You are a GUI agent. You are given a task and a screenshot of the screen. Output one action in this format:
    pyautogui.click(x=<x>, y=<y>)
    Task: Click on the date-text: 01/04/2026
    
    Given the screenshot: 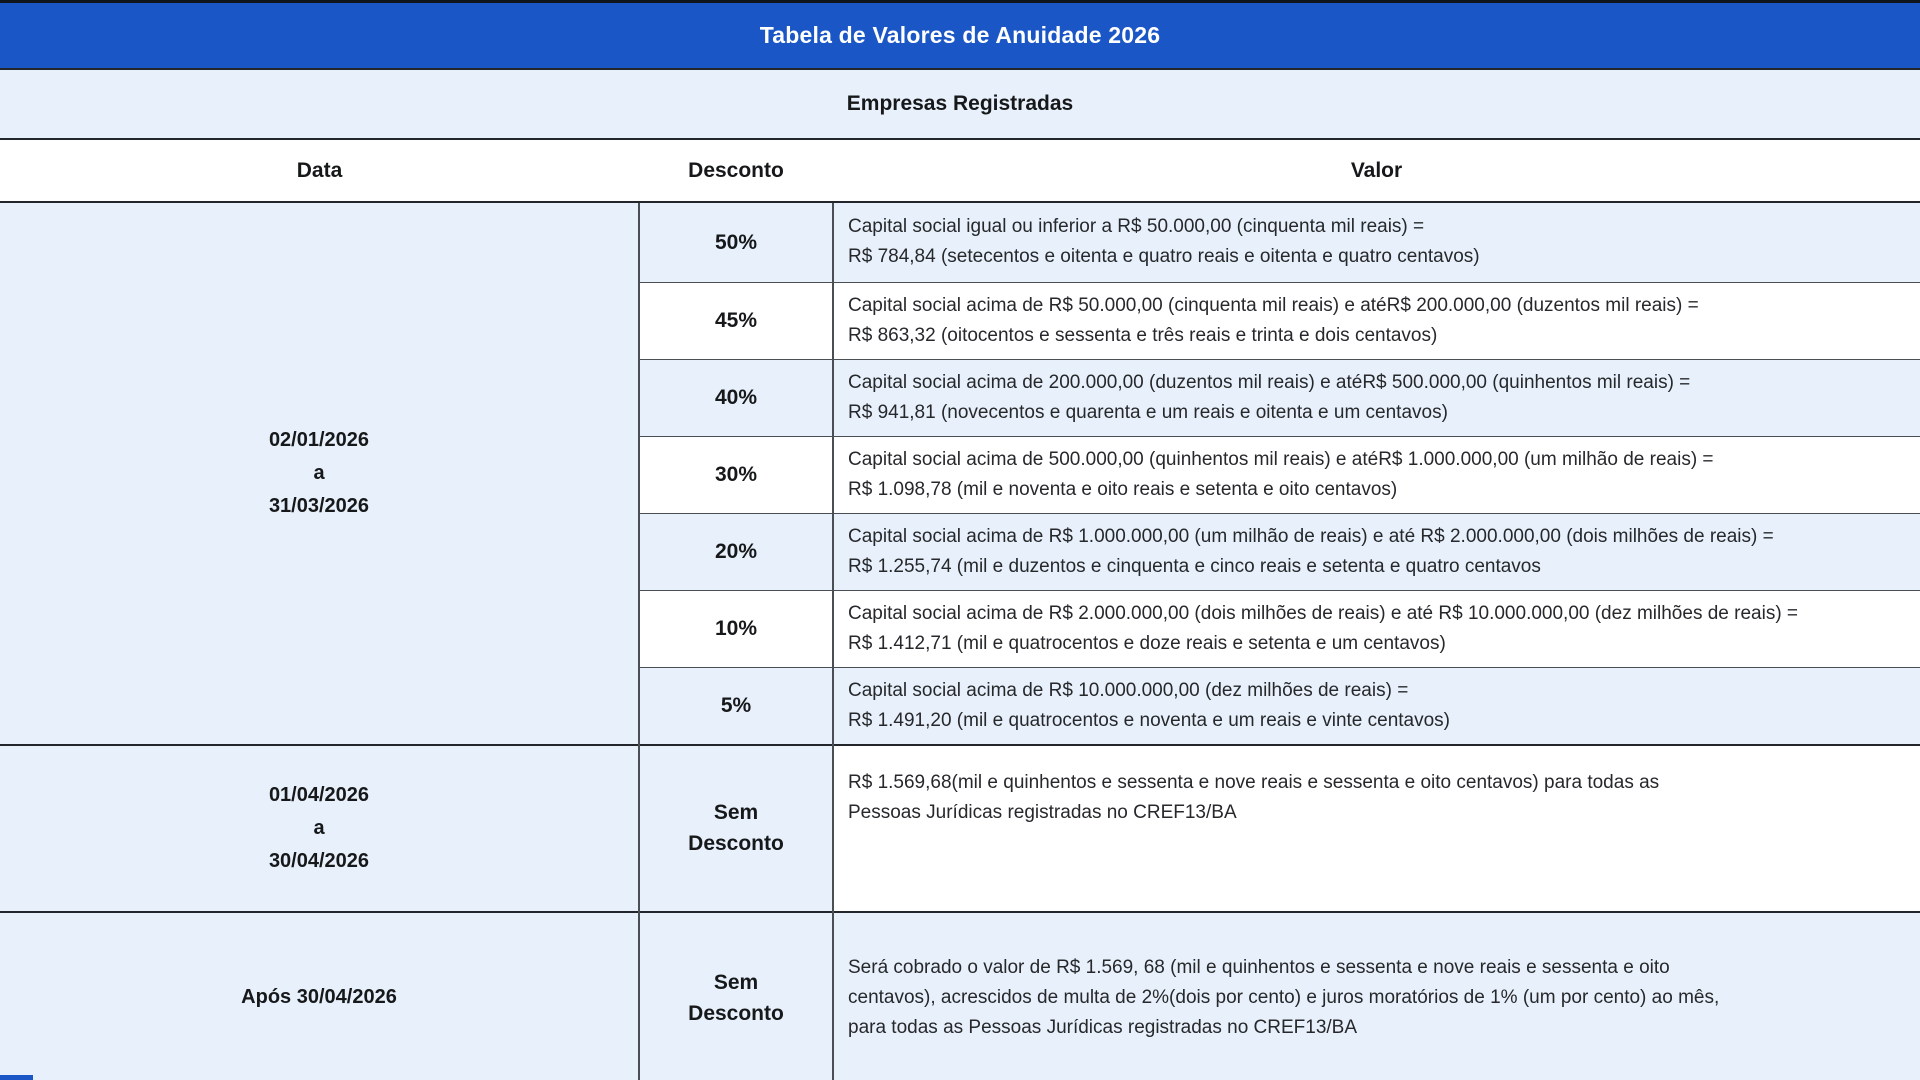 What is the action you would take?
    pyautogui.click(x=319, y=794)
    